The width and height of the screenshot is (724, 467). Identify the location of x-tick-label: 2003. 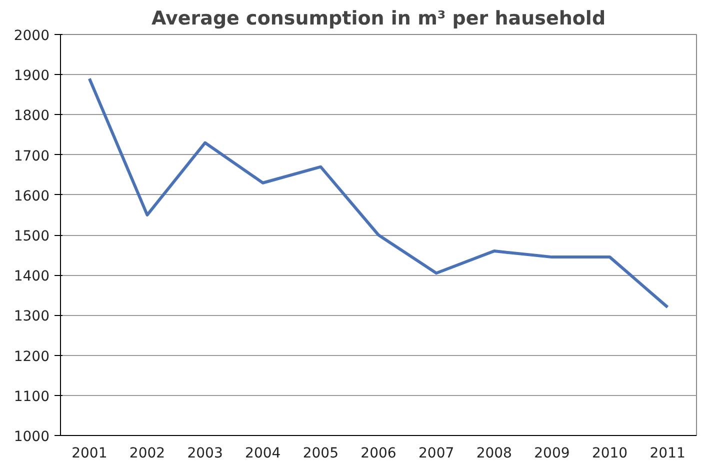
(205, 454).